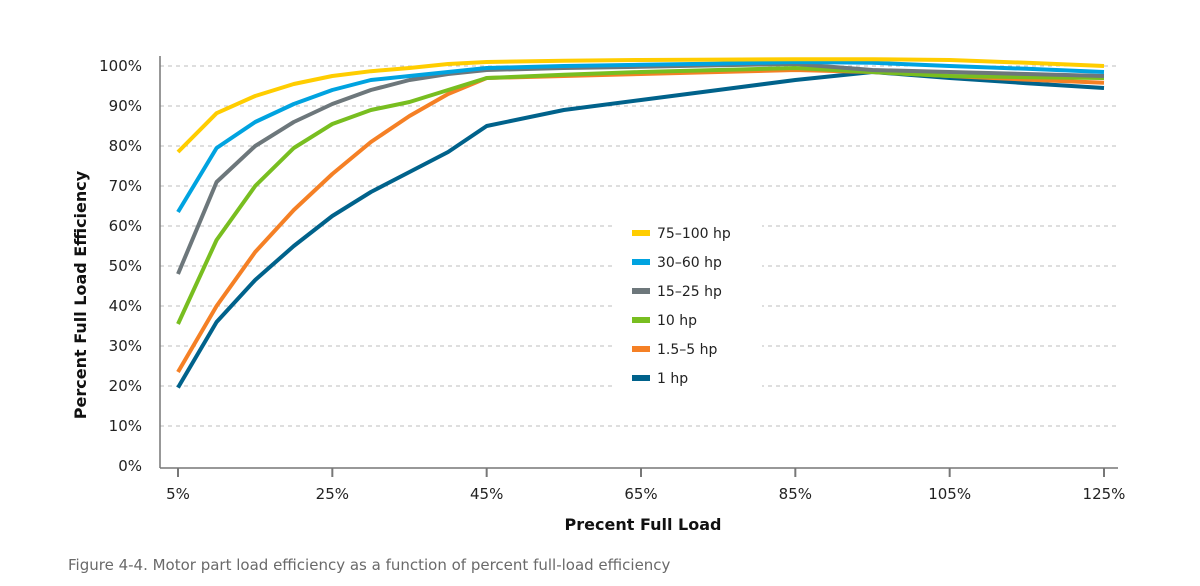  Describe the element at coordinates (125, 266) in the screenshot. I see `y-tick-label: 50%` at that location.